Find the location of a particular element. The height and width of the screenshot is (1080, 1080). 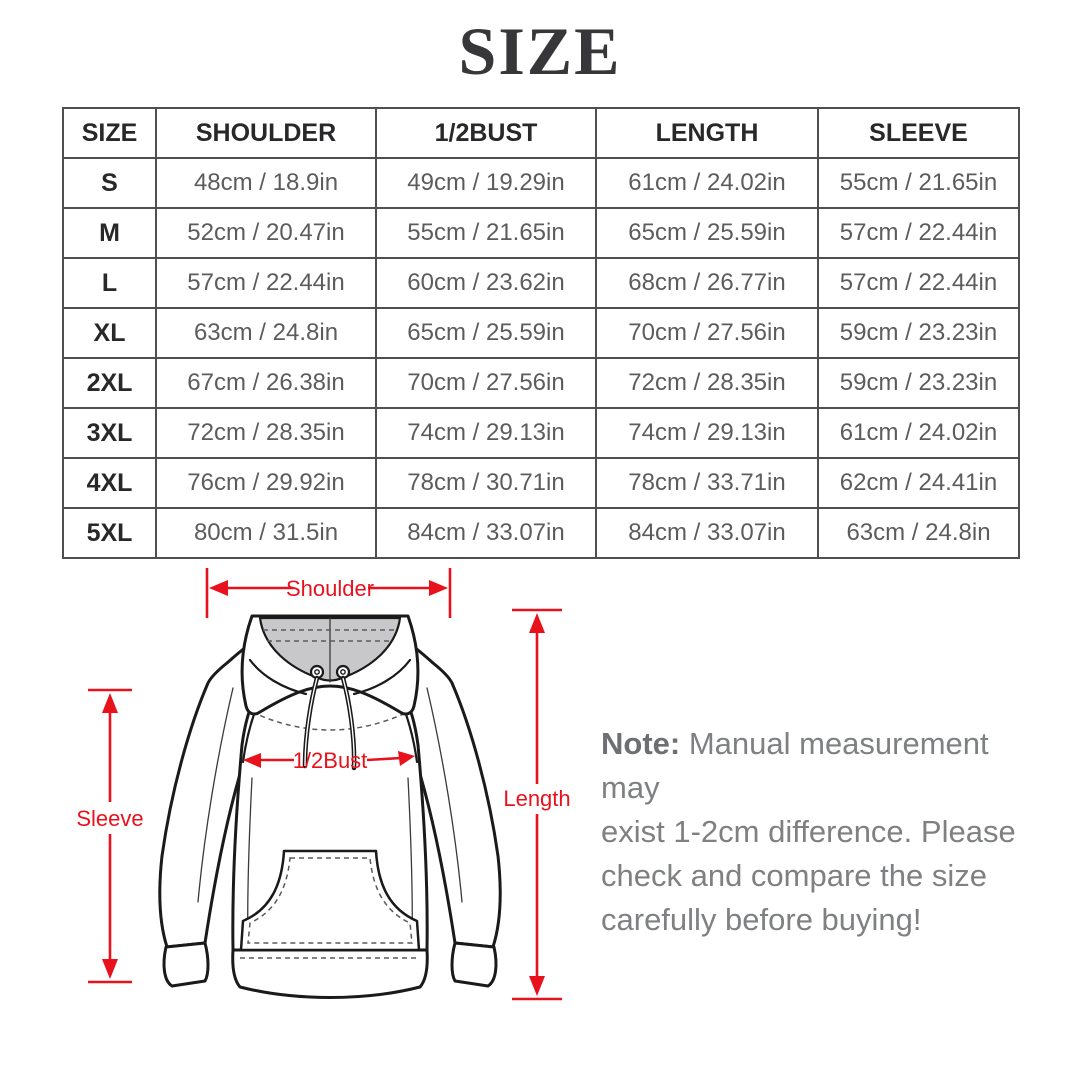

length-value: 74cm / 29.13in is located at coordinates (707, 433).